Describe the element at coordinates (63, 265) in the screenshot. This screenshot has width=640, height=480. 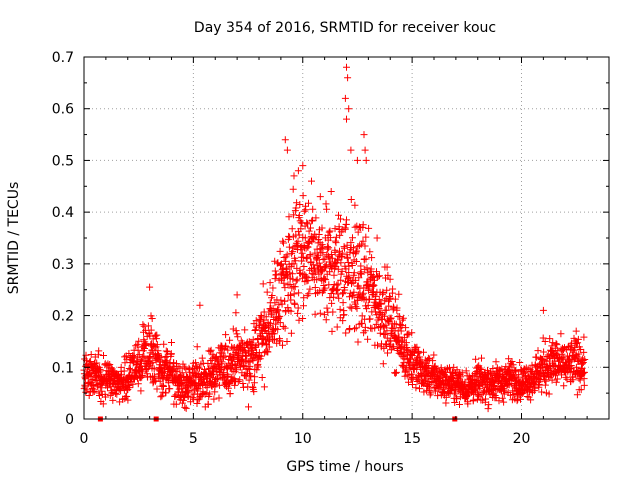
I see `y-tick-label: 0.3` at that location.